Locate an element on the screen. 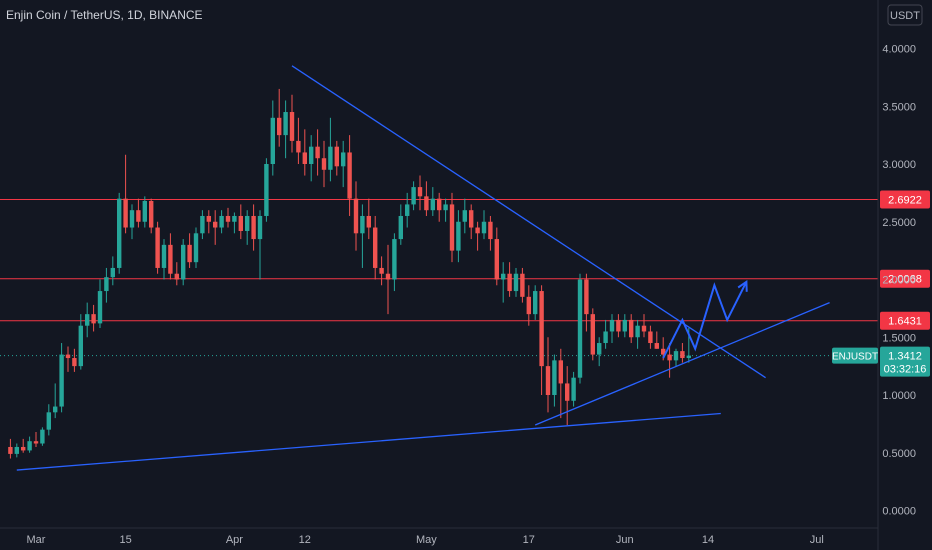  price-level-tag is located at coordinates (905, 278).